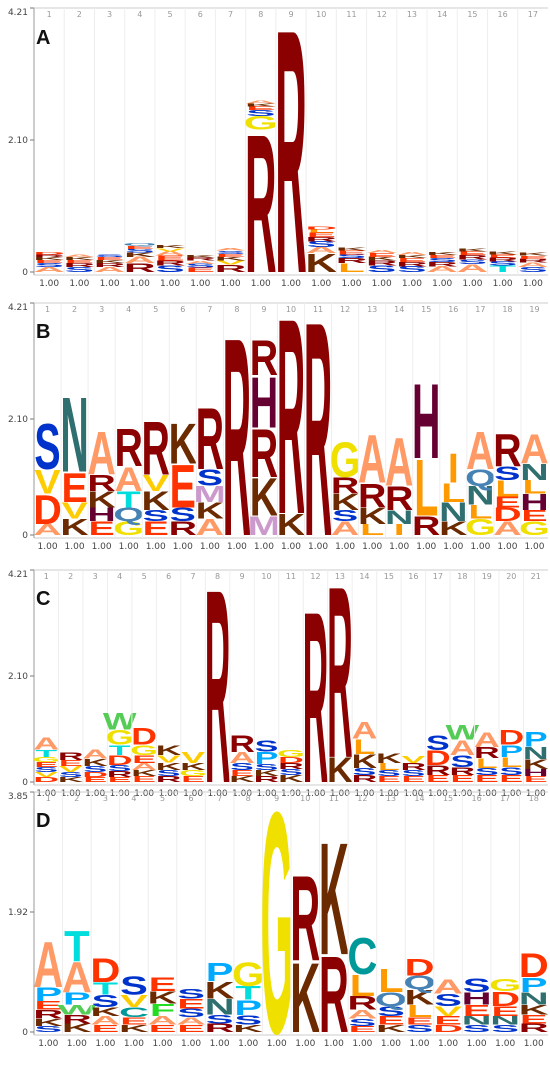 This screenshot has width=550, height=1085. What do you see at coordinates (318, 309) in the screenshot?
I see `position-label: 11` at bounding box center [318, 309].